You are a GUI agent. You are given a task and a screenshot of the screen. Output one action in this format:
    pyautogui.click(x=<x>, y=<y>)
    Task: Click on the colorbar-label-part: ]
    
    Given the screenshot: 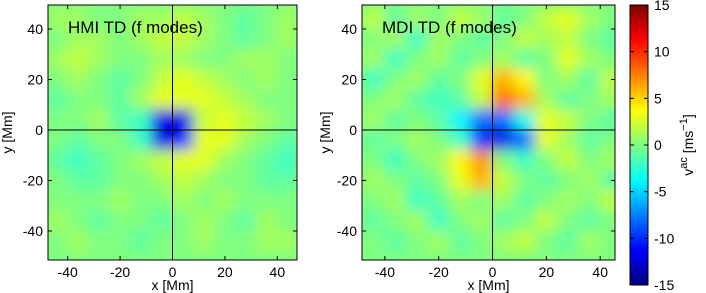 What is the action you would take?
    pyautogui.click(x=688, y=116)
    